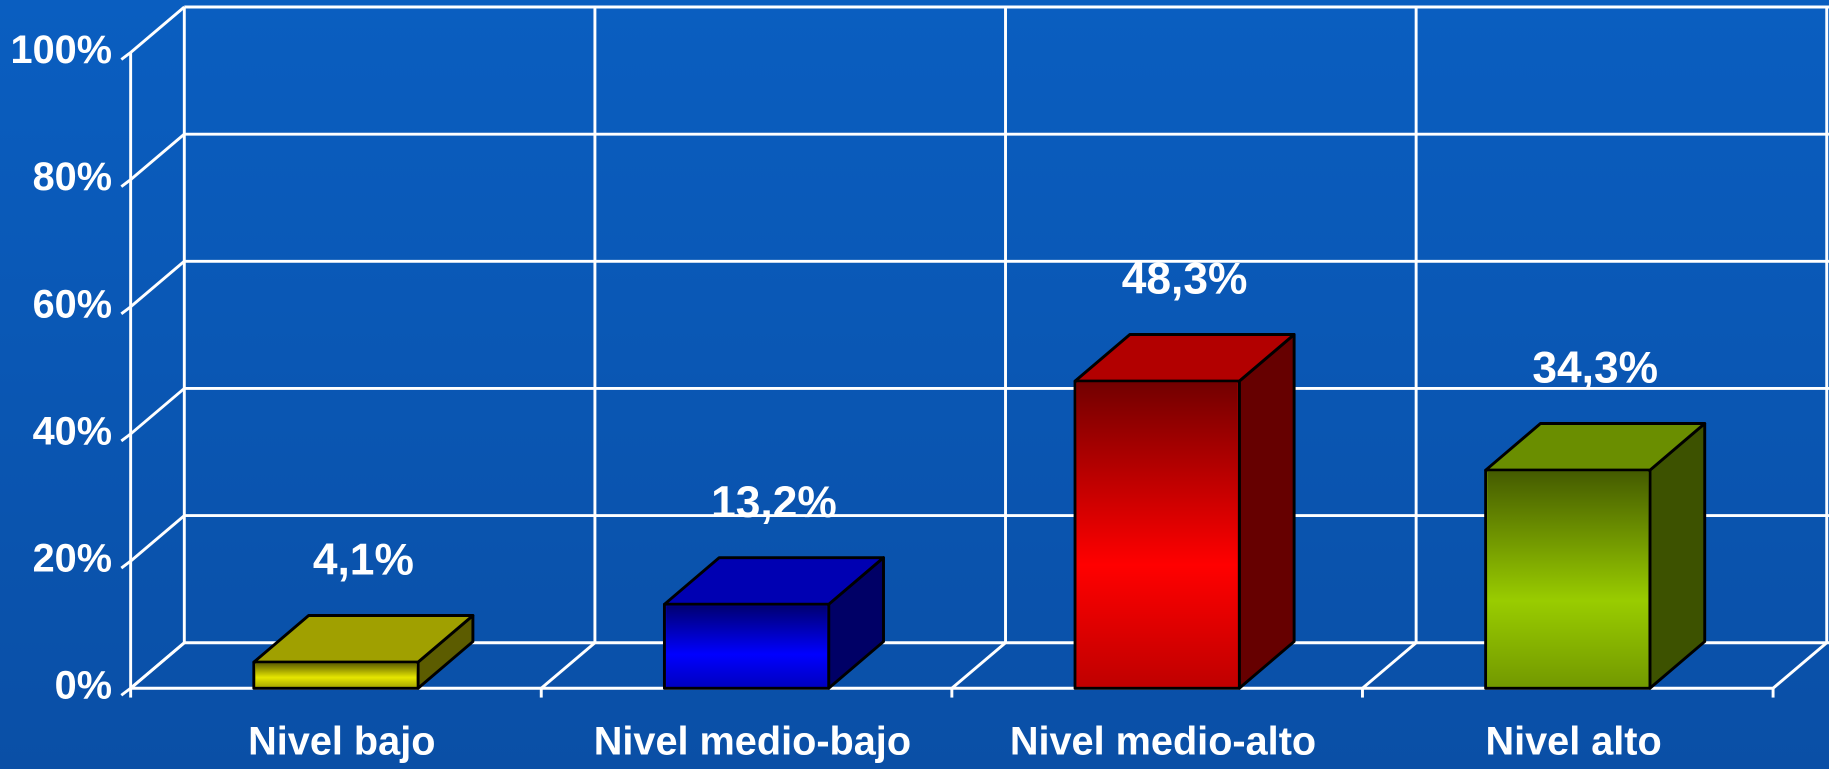 The image size is (1829, 769). What do you see at coordinates (72, 177) in the screenshot?
I see `y-tick-label: 80%` at bounding box center [72, 177].